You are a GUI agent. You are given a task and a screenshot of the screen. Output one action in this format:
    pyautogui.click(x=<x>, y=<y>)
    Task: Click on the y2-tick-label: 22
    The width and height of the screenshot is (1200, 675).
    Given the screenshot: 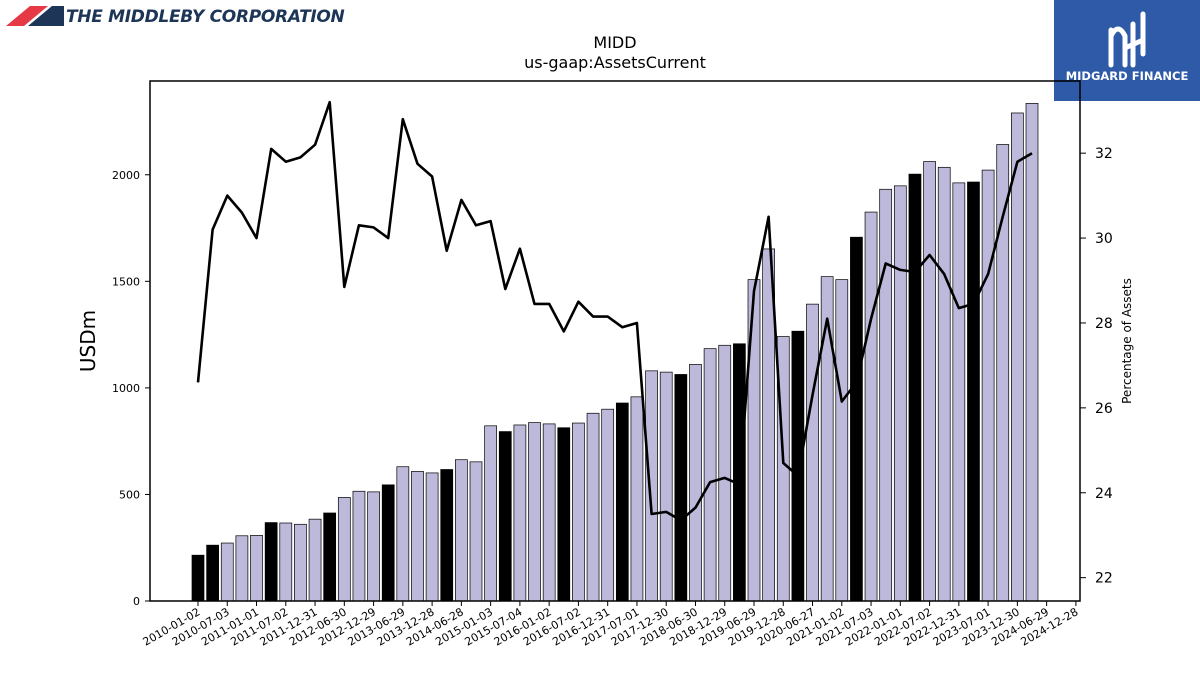 What is the action you would take?
    pyautogui.click(x=1104, y=579)
    